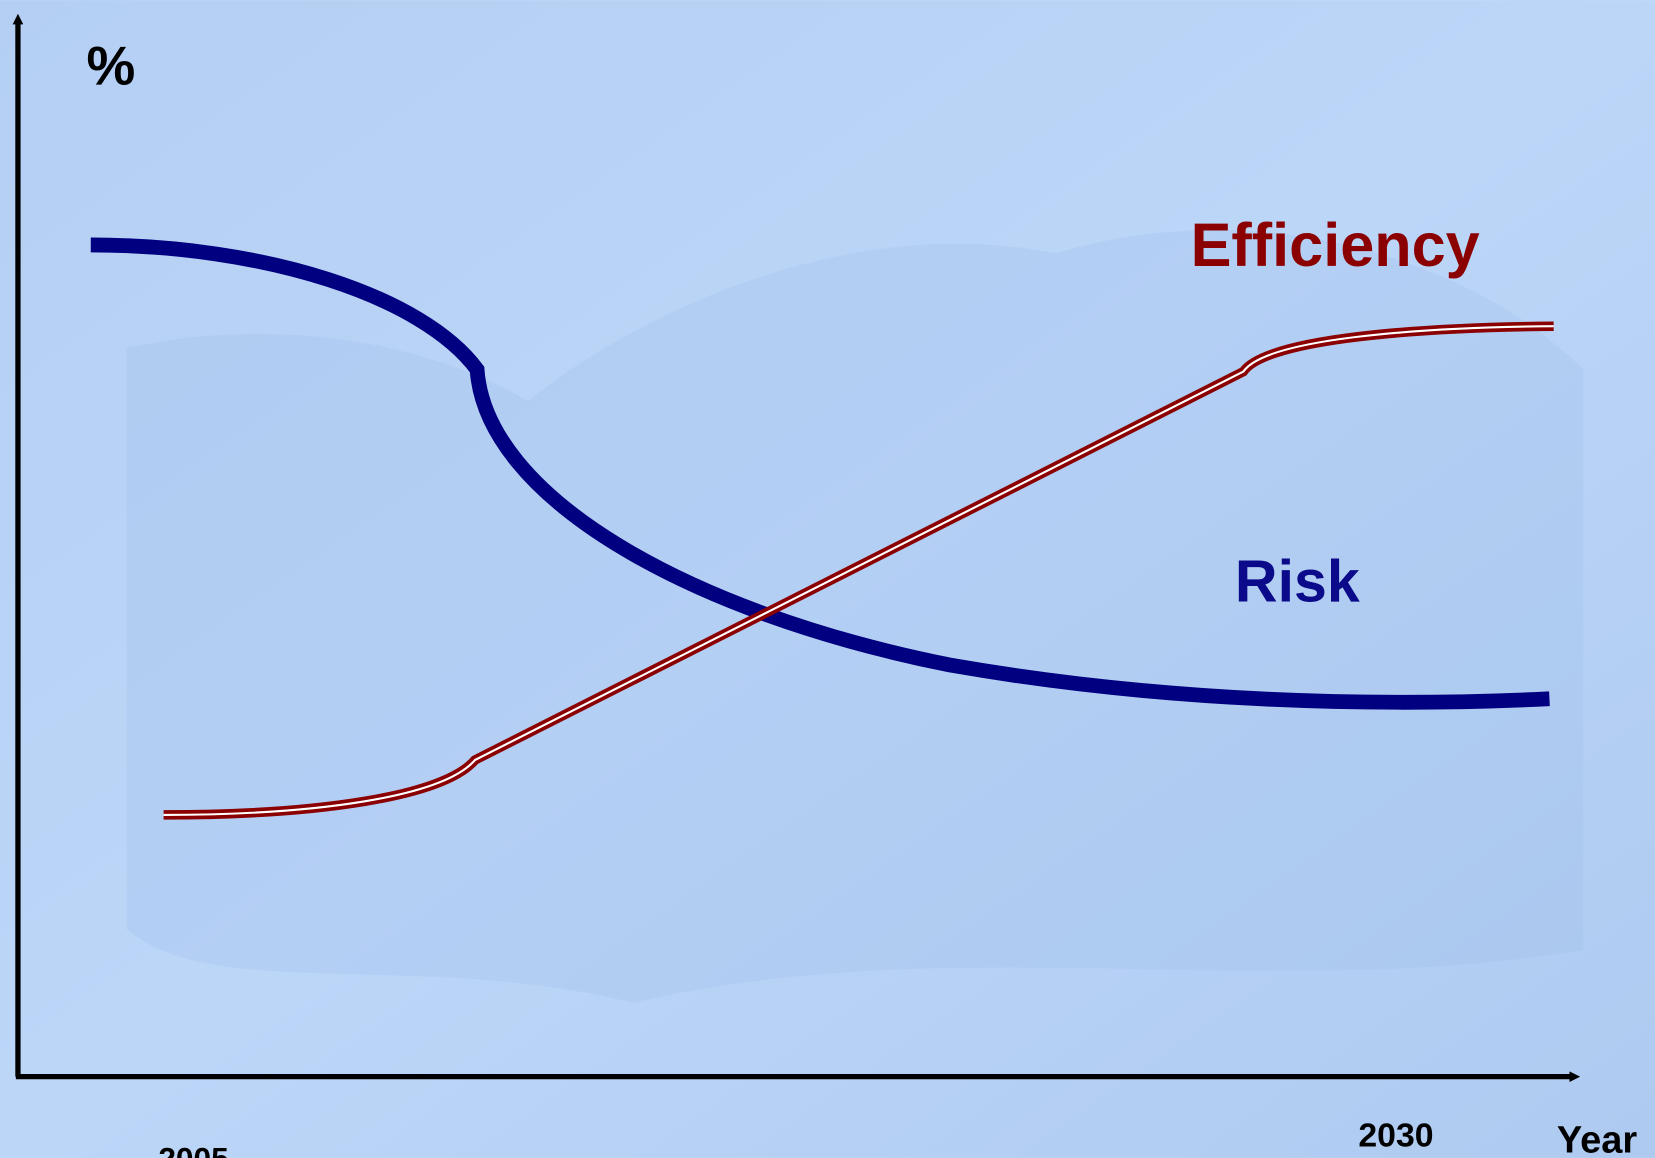 This screenshot has height=1158, width=1655. I want to click on y-axis-label: %, so click(111, 66).